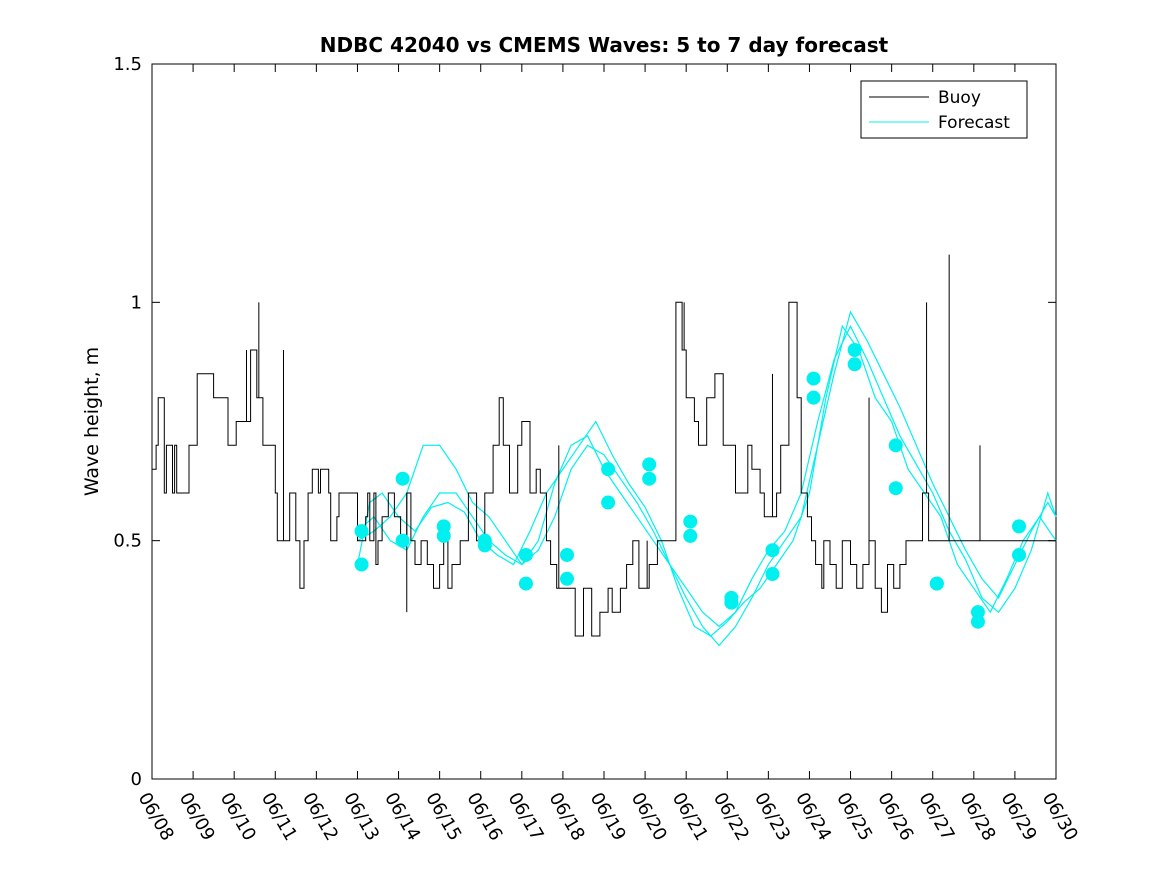 This screenshot has height=875, width=1167. I want to click on legend-box, so click(944, 109).